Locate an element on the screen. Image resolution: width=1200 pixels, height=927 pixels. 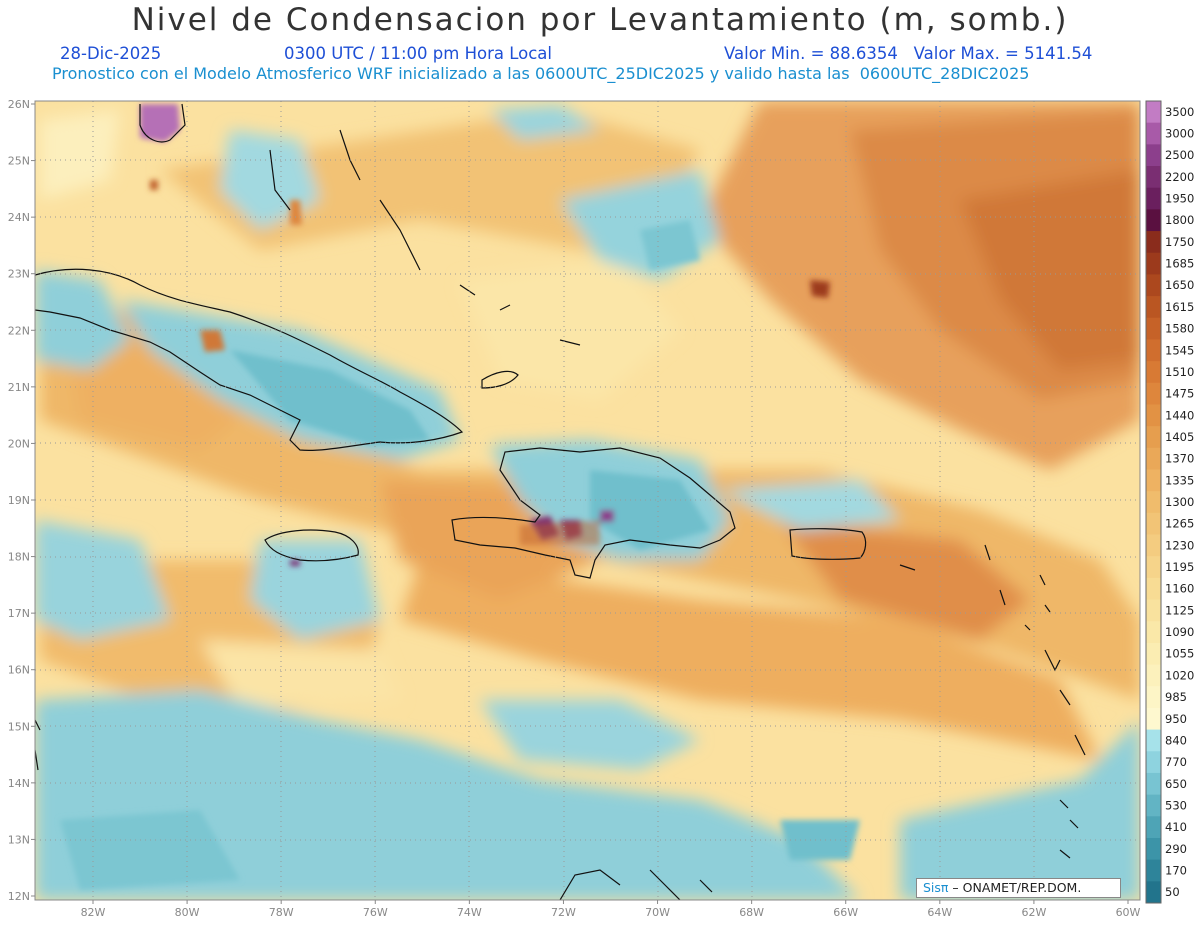
cuba-coastline is located at coordinates (249, 359).